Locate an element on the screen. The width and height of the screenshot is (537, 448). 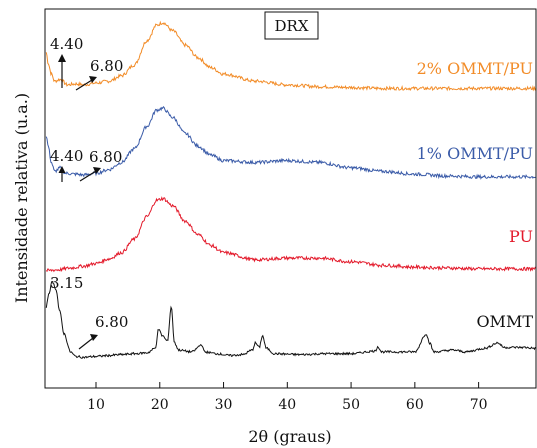
annotation-1pct-6-80: 6.80 is located at coordinates (105, 157).